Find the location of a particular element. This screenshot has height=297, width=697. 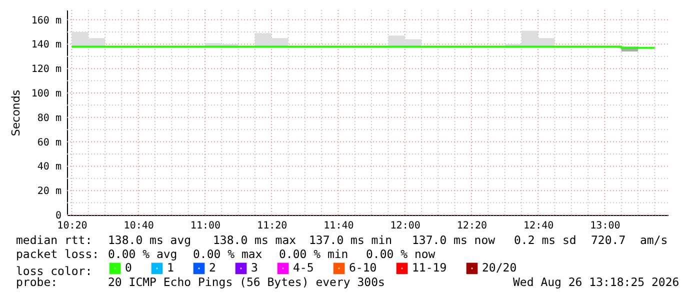

legend-label: 3 is located at coordinates (254, 267).